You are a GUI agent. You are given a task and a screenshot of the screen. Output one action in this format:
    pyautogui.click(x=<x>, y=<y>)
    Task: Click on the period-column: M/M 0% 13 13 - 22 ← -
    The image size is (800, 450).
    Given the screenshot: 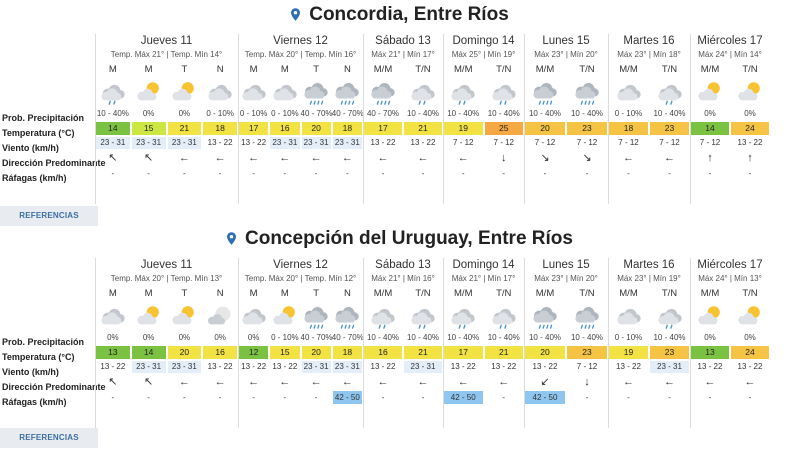 What is the action you would take?
    pyautogui.click(x=710, y=343)
    